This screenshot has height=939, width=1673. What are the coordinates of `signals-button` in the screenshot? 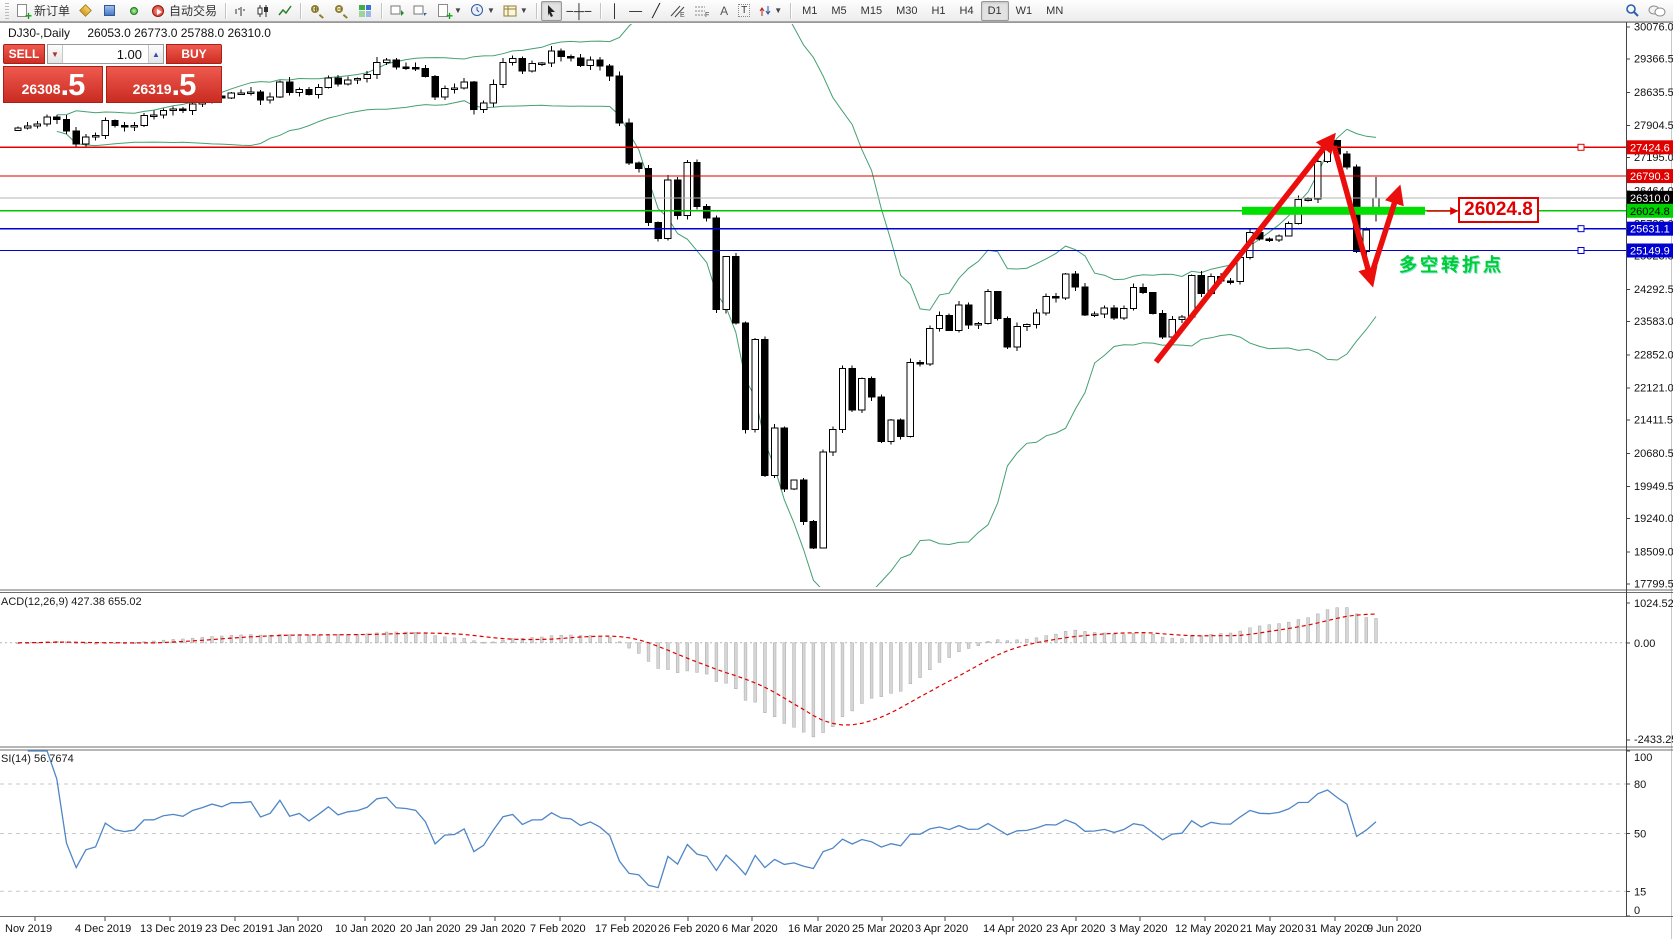 It's located at (134, 11).